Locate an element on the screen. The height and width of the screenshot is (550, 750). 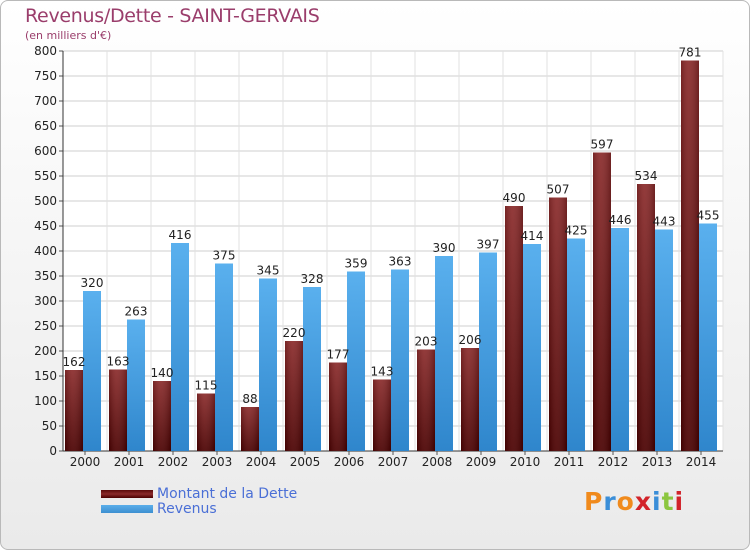
data-label-revenus: 328 is located at coordinates (312, 279).